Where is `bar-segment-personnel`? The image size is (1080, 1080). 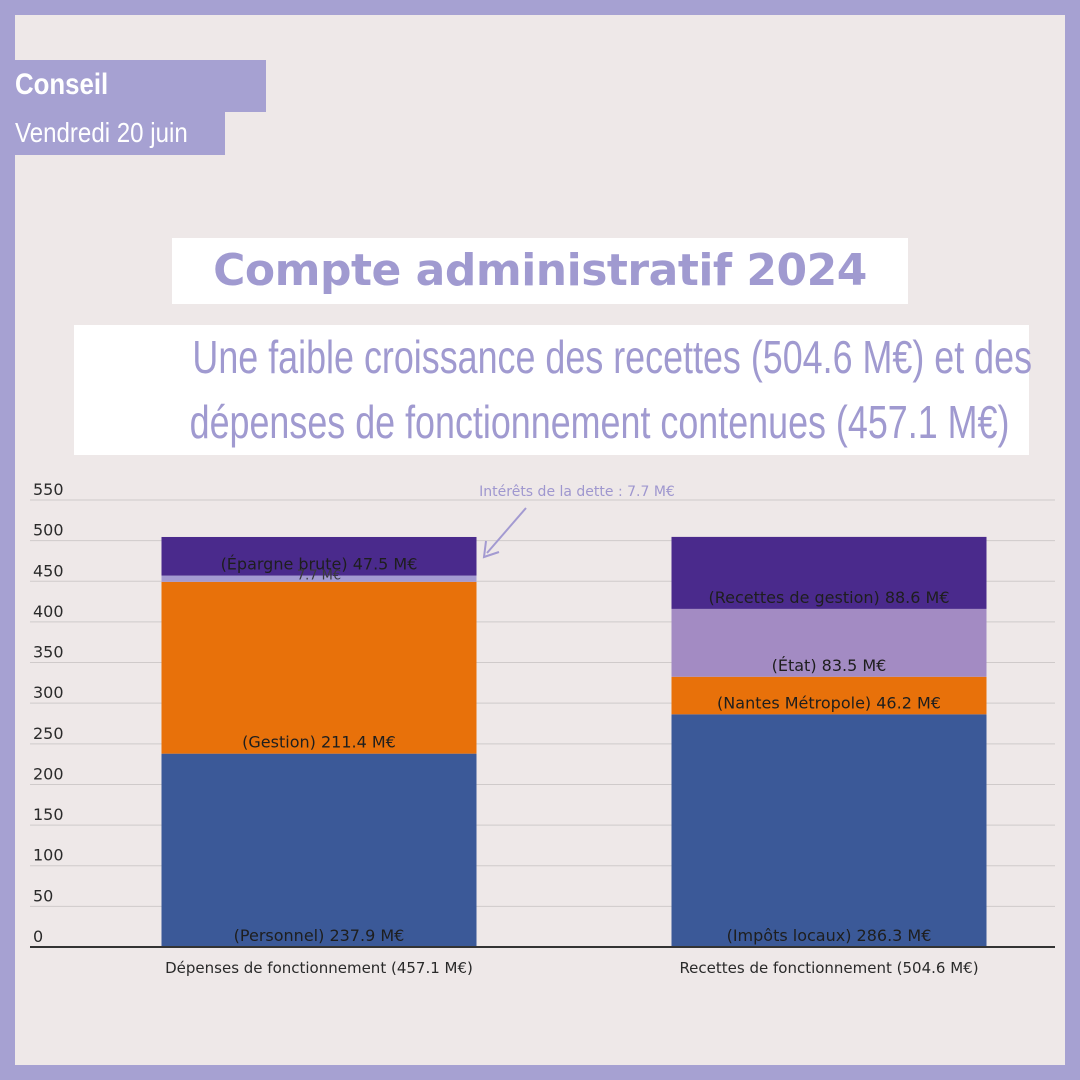 bar-segment-personnel is located at coordinates (319, 850).